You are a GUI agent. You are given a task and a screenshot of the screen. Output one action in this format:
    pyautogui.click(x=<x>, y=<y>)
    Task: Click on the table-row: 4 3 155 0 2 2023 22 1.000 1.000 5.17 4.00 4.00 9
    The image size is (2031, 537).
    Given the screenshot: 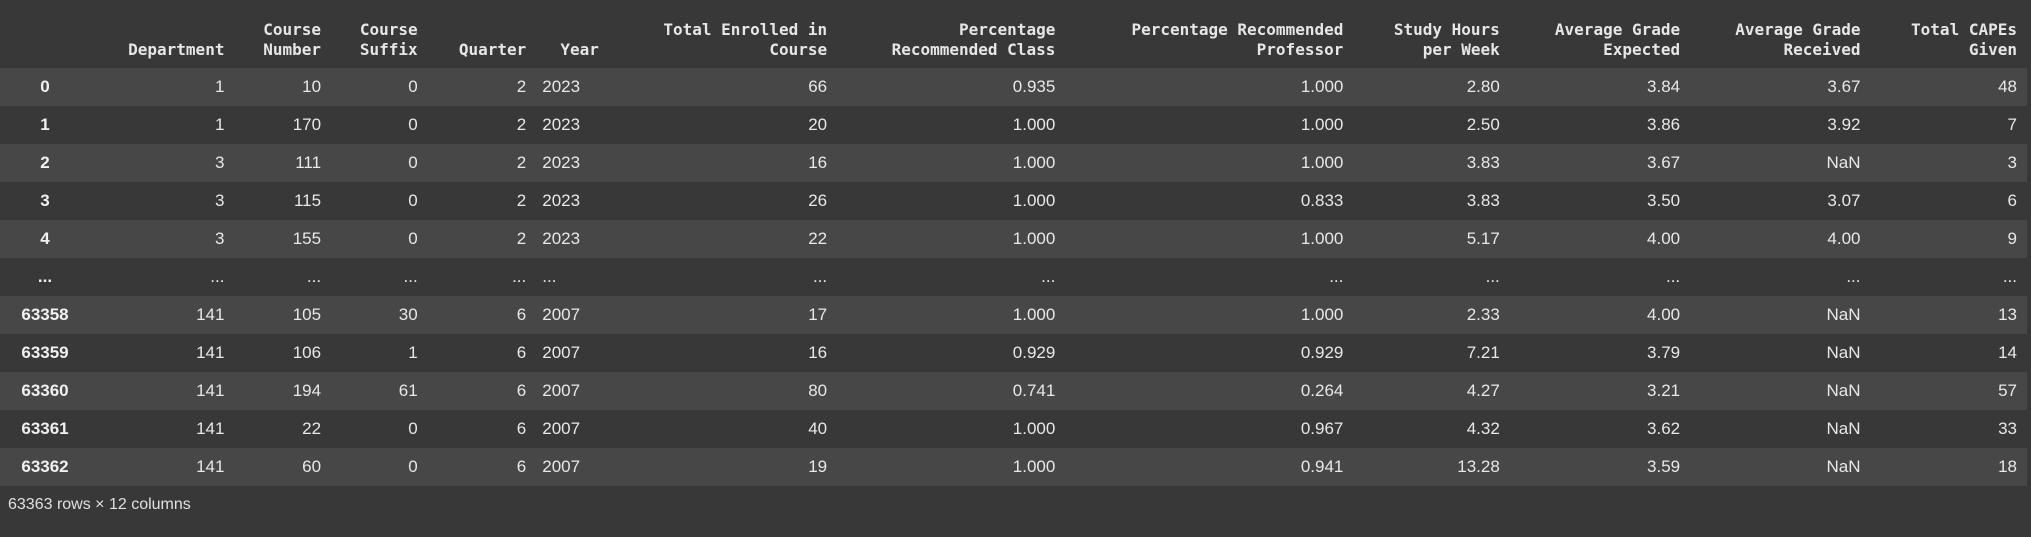 What is the action you would take?
    pyautogui.click(x=1013, y=239)
    